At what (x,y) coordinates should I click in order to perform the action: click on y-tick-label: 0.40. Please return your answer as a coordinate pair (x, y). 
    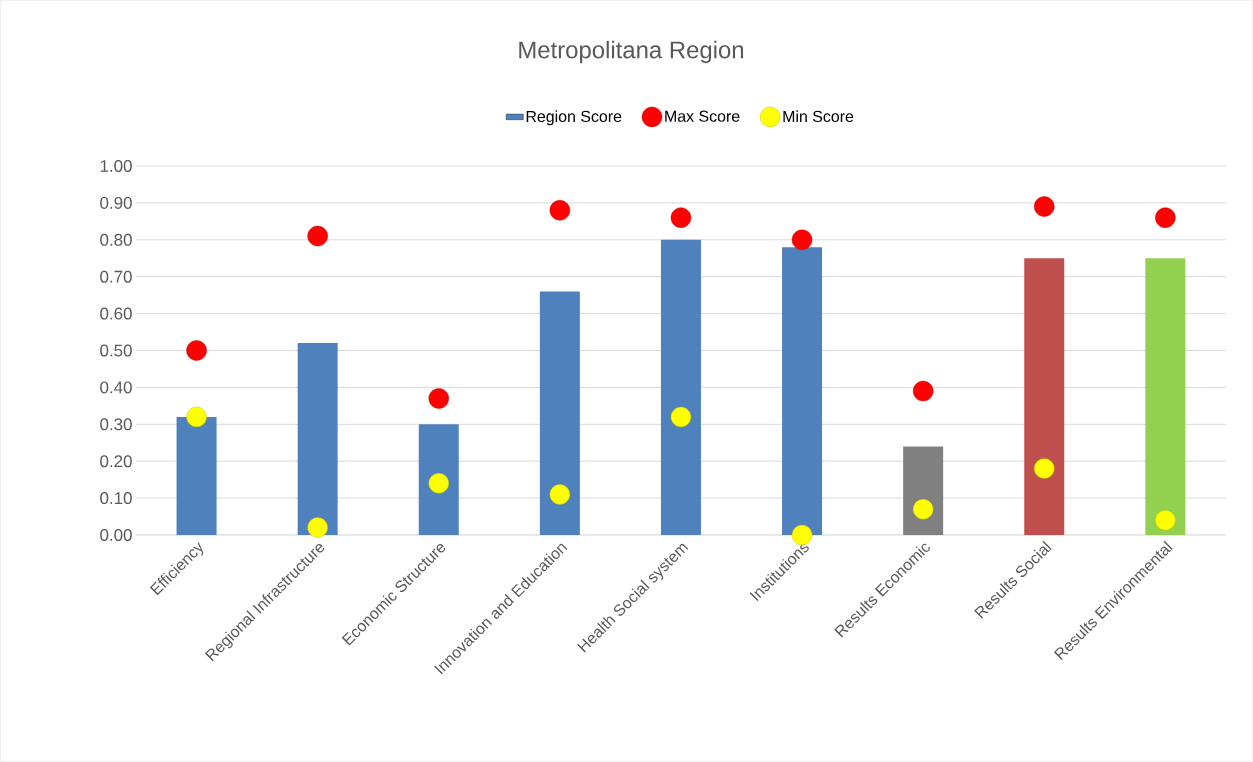
    Looking at the image, I should click on (116, 387).